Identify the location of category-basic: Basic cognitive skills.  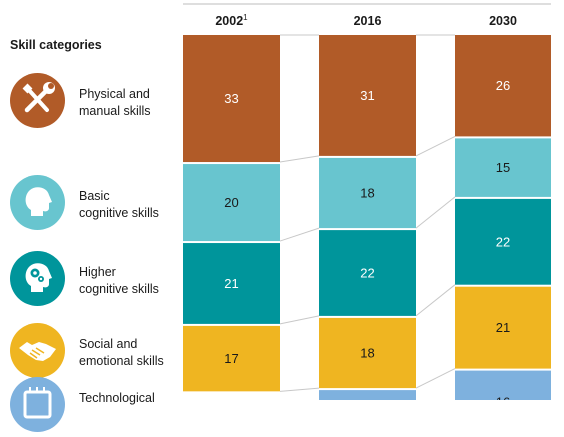
(95, 205).